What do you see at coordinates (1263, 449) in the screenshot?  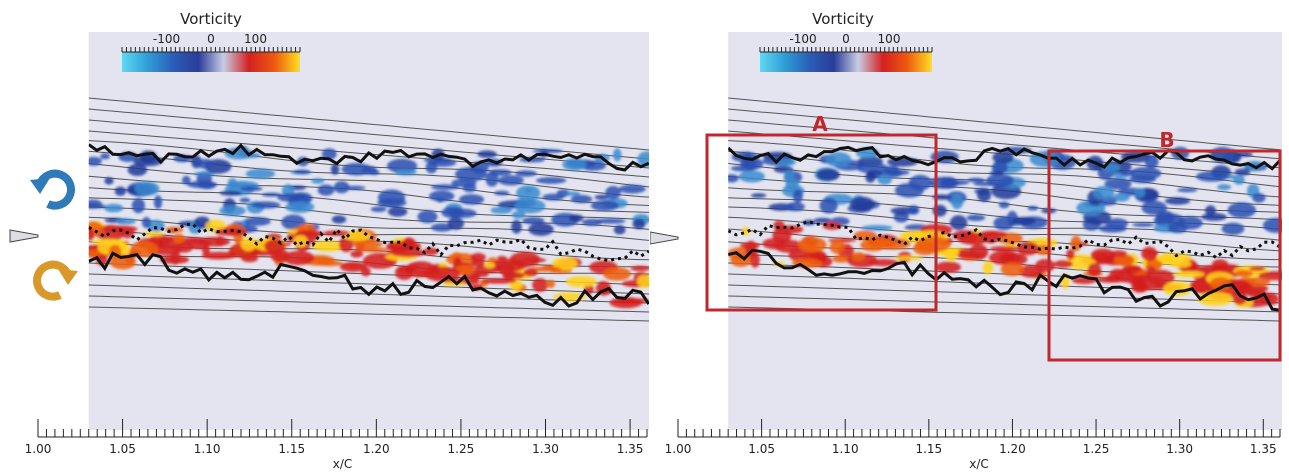 I see `x-tick-label: 1.35` at bounding box center [1263, 449].